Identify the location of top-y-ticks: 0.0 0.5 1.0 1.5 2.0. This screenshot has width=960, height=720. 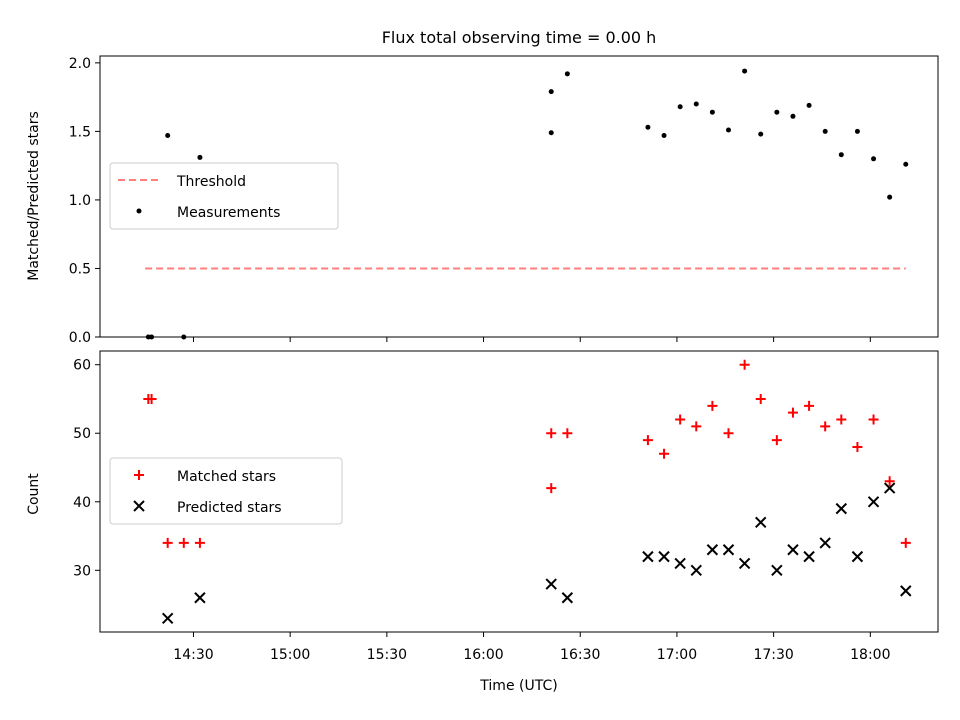
(84, 201).